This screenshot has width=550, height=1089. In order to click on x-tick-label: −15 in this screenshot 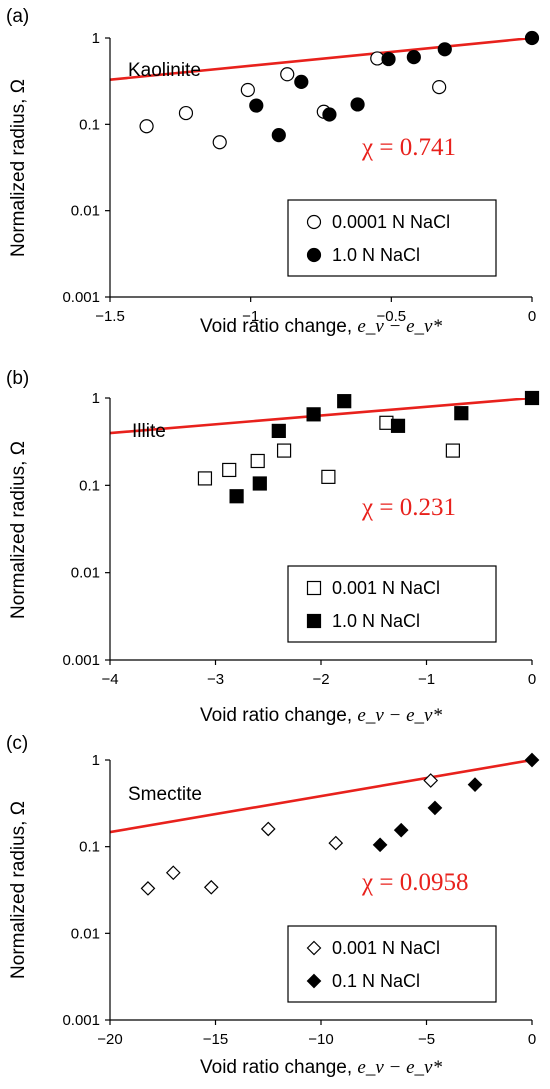, I will do `click(215, 1039)`.